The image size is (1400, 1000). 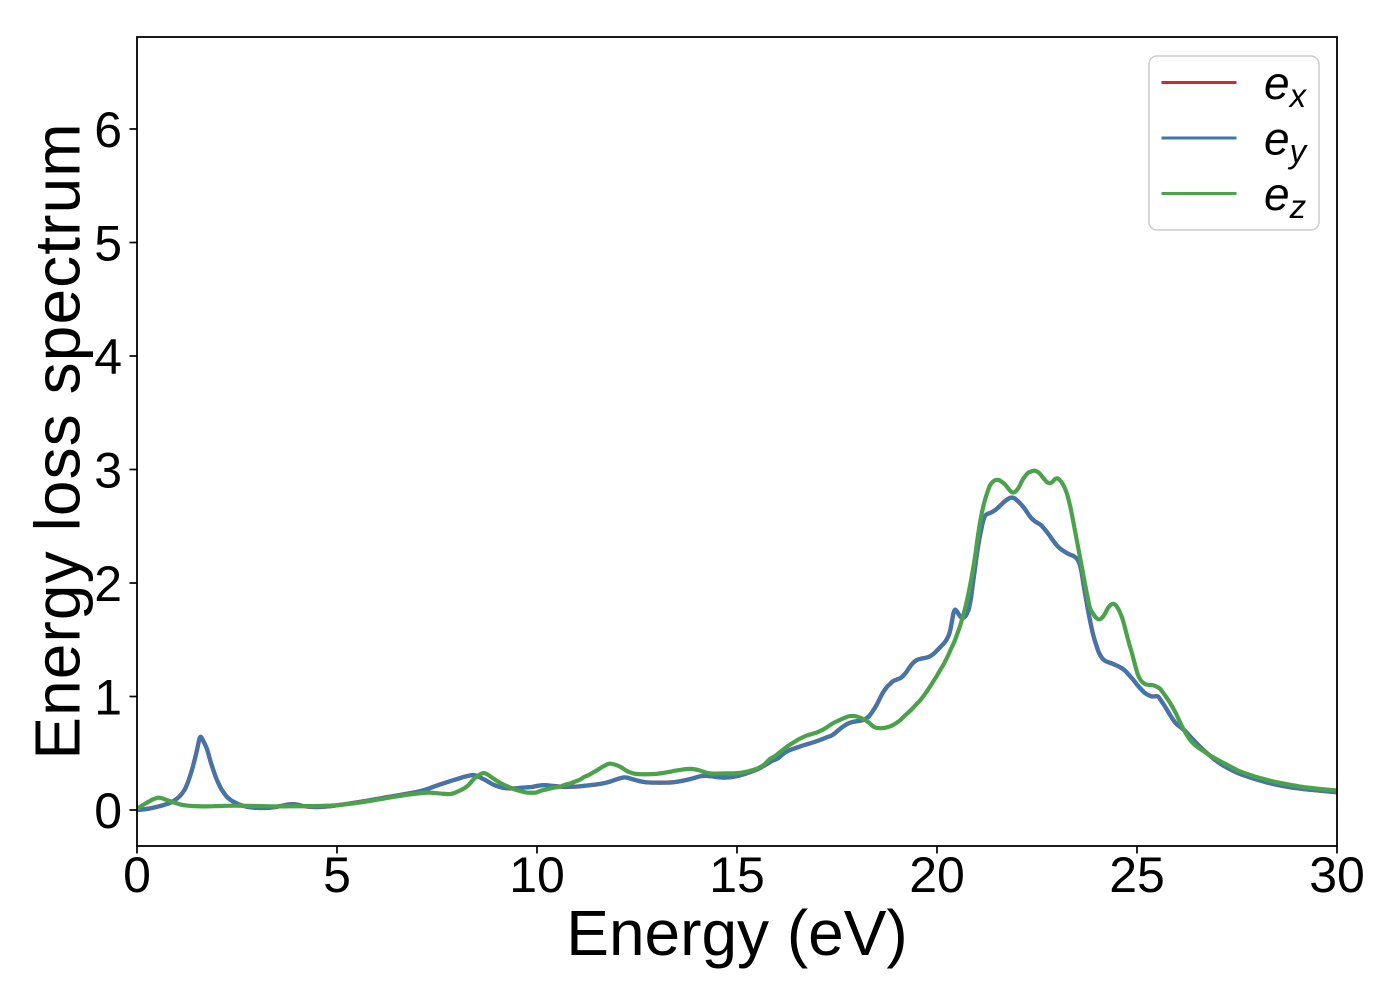 I want to click on svg-text: 20, so click(x=937, y=875).